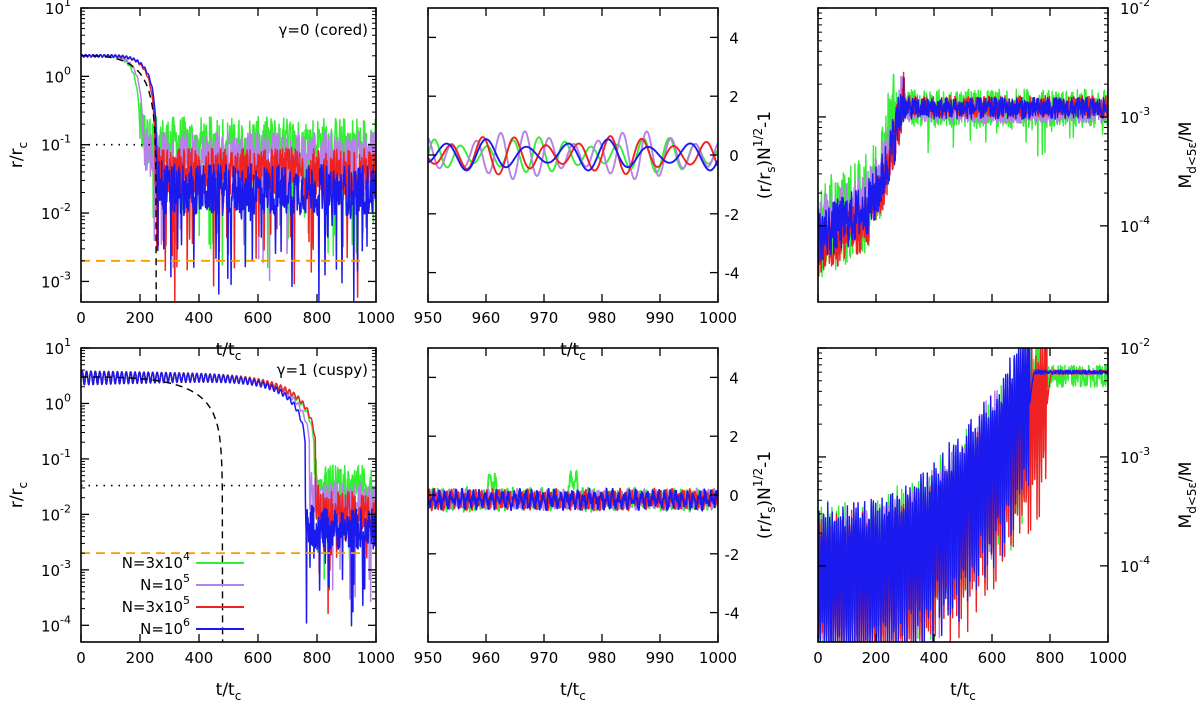  I want to click on panel-p3: 10⁻² 10⁻³ 10⁻⁴, so click(983, 151).